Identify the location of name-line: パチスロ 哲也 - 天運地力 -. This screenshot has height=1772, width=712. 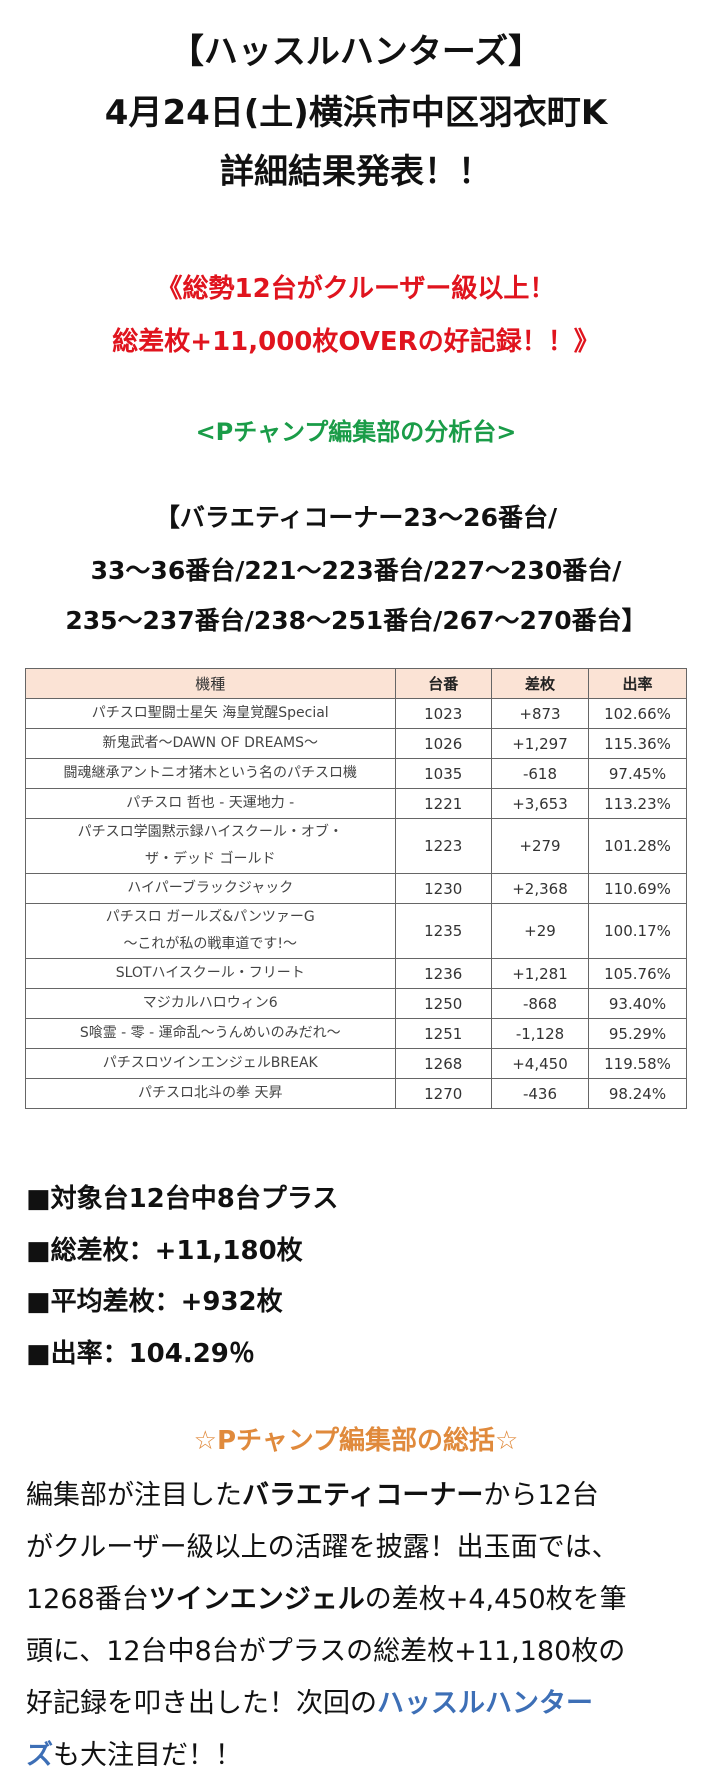
(210, 803).